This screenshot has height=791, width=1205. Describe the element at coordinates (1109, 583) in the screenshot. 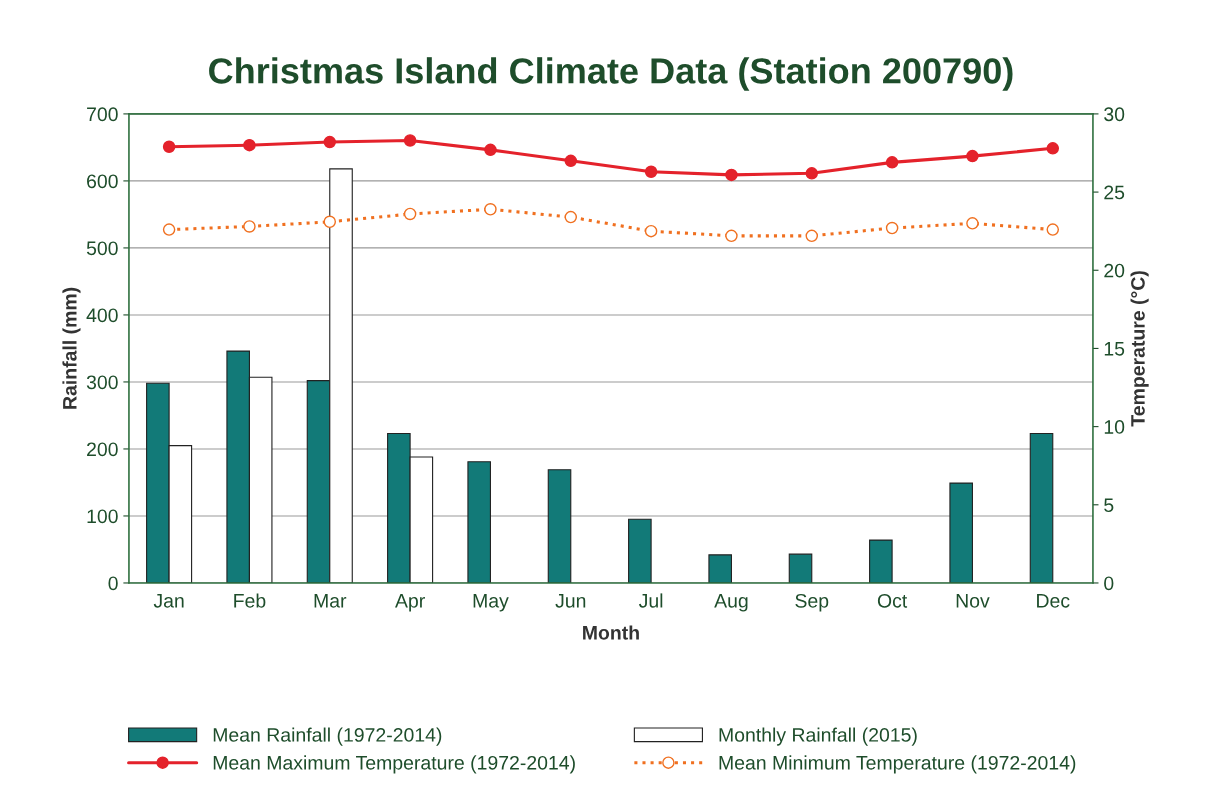

I see `y2-tick-label: 0` at that location.